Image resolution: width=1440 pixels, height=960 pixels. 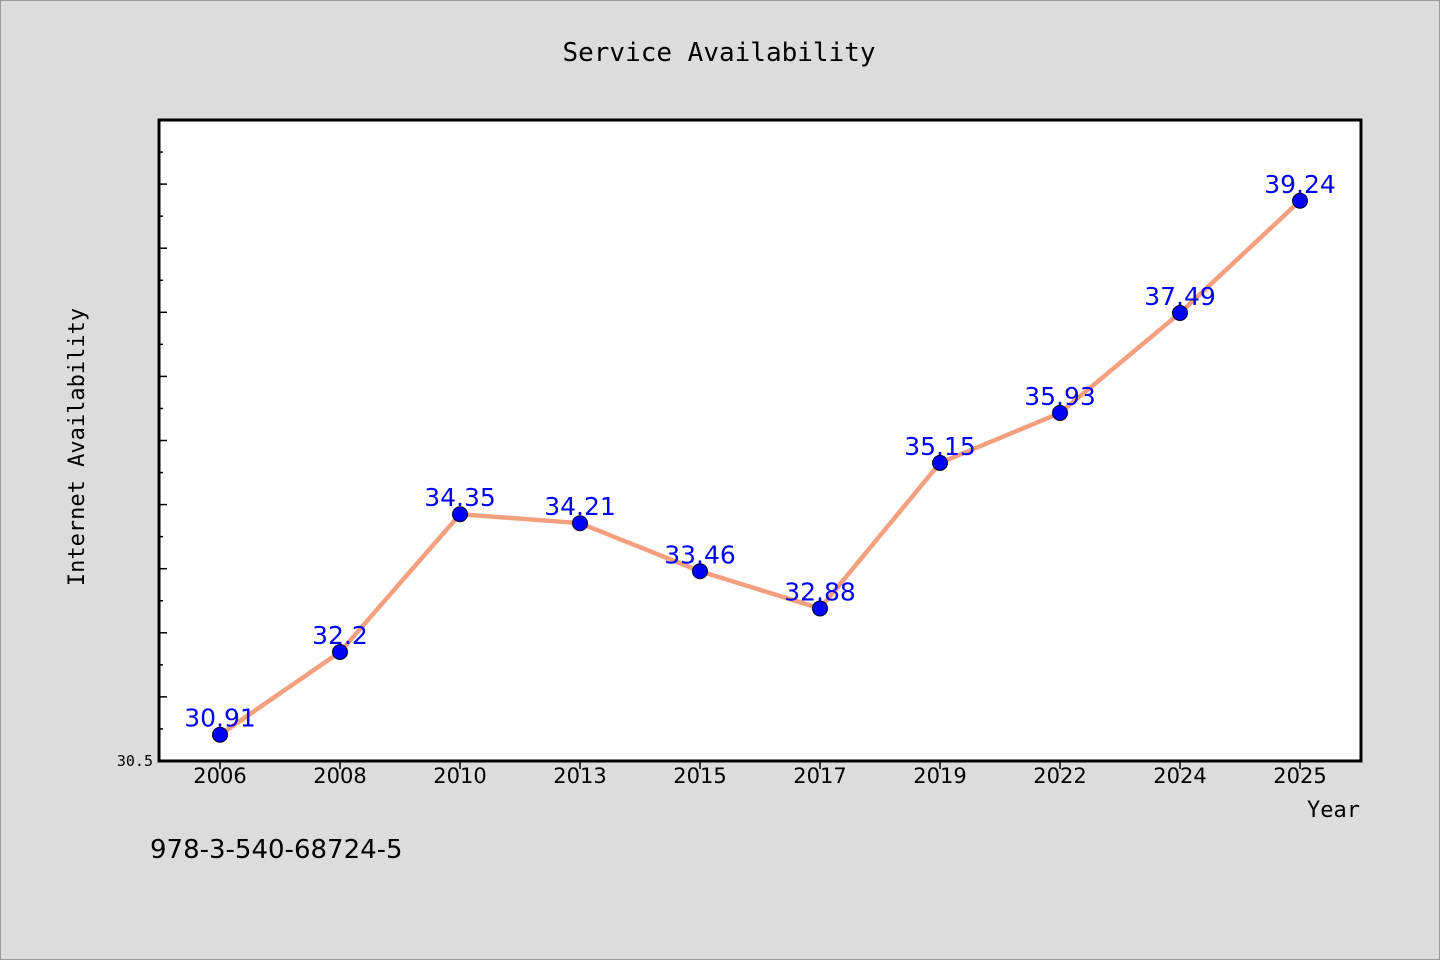 What do you see at coordinates (718, 53) in the screenshot?
I see `chart-title: Service Availability` at bounding box center [718, 53].